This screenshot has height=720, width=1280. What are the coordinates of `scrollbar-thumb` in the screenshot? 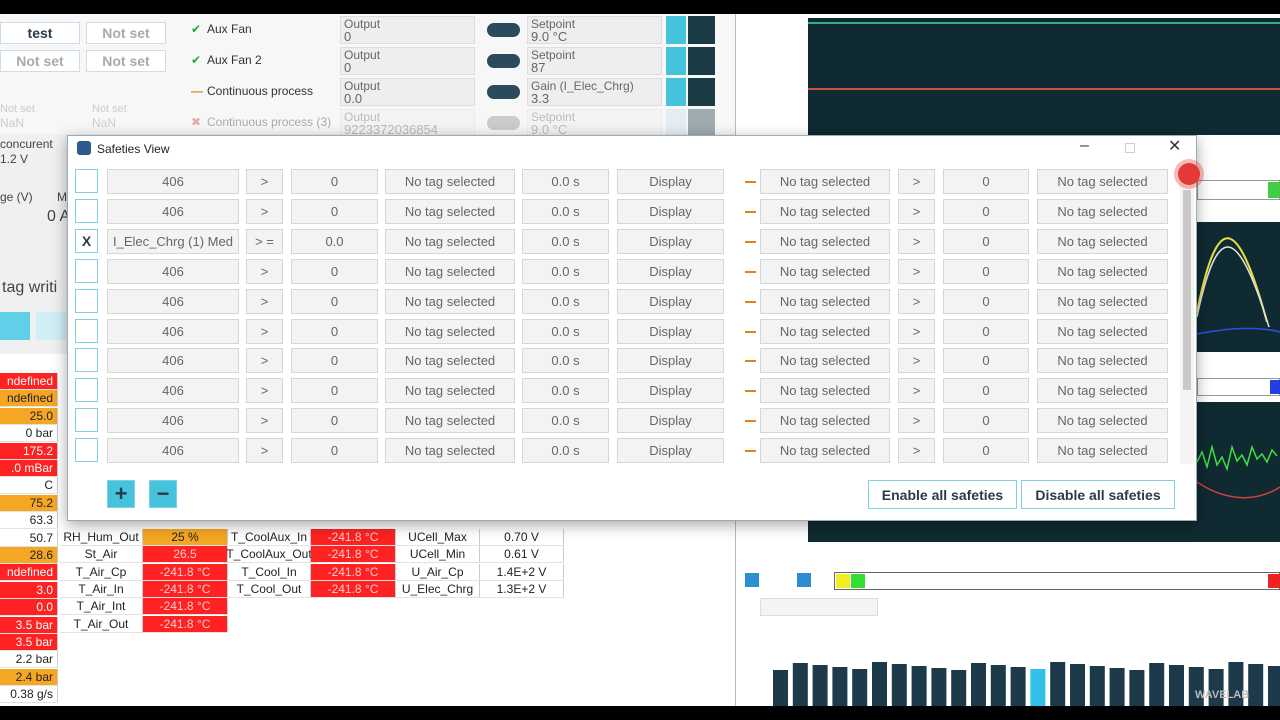 It's located at (1187, 290).